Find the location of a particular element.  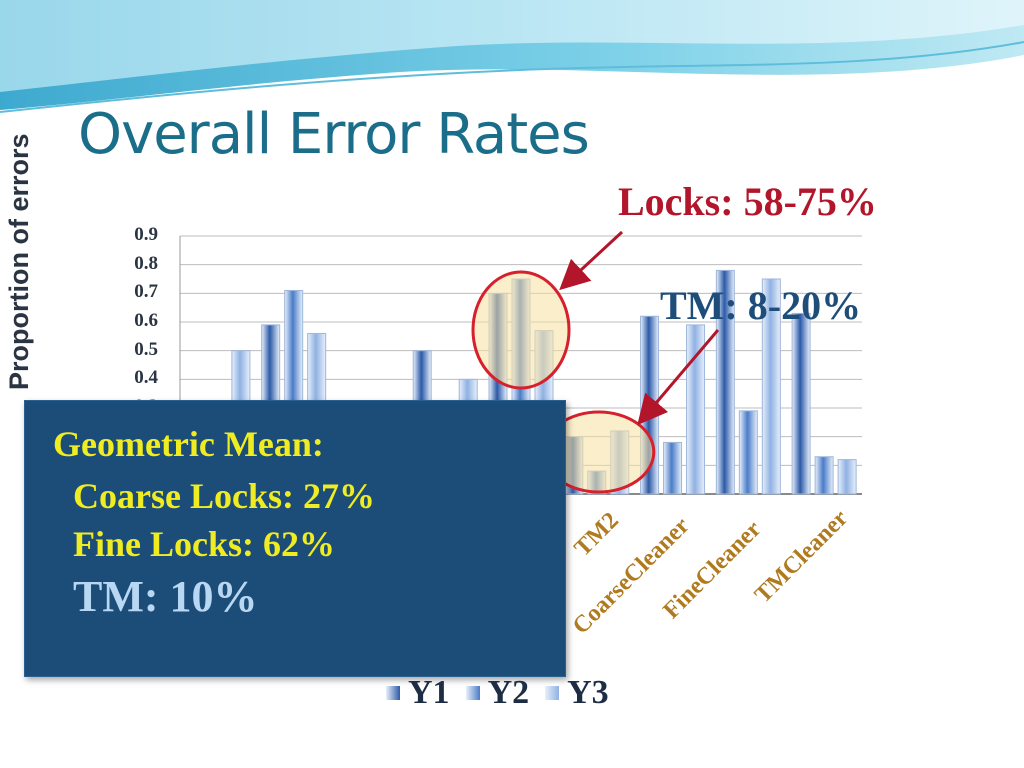

fine2-highlight-ellipse is located at coordinates (521, 330).